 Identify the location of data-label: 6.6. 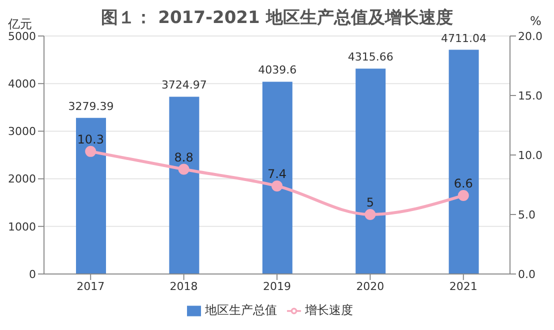
(463, 183).